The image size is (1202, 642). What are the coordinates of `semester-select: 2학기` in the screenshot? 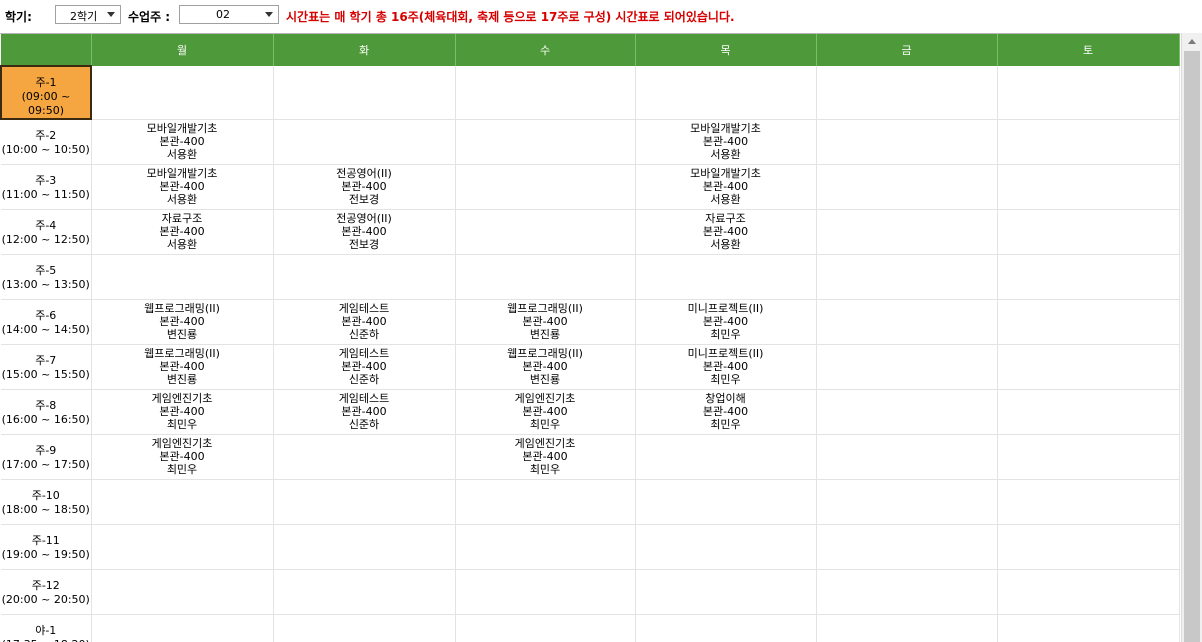 It's located at (88, 14).